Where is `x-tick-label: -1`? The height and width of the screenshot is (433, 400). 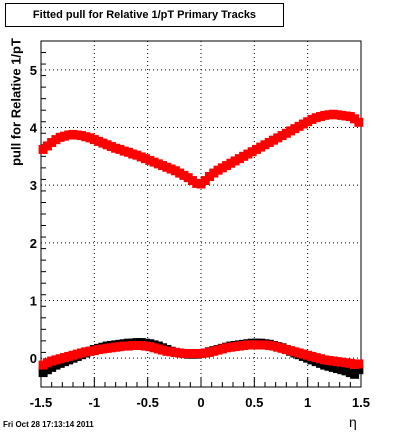
x-tick-label: -1 is located at coordinates (95, 402).